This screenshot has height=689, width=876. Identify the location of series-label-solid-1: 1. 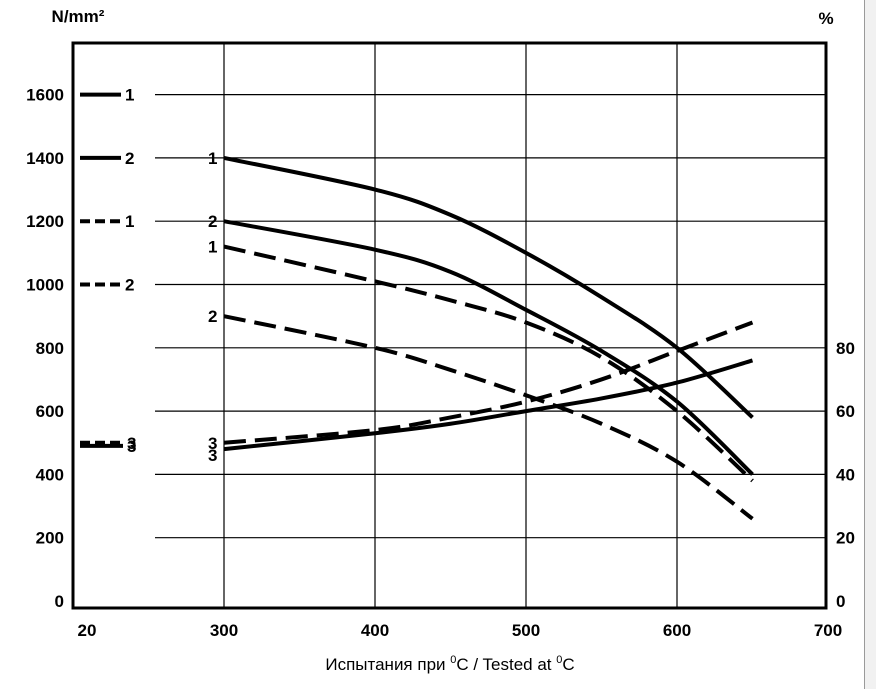
(212, 158).